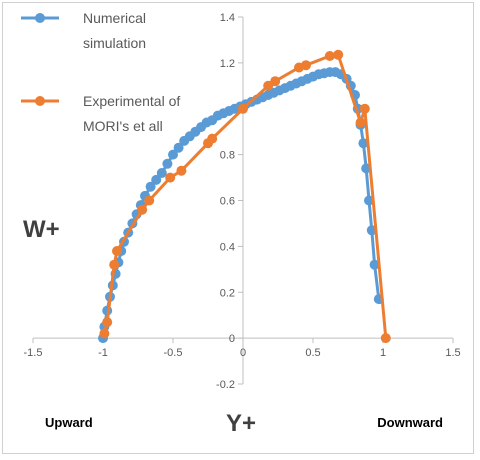  What do you see at coordinates (410, 422) in the screenshot?
I see `annotation-downward: Downward` at bounding box center [410, 422].